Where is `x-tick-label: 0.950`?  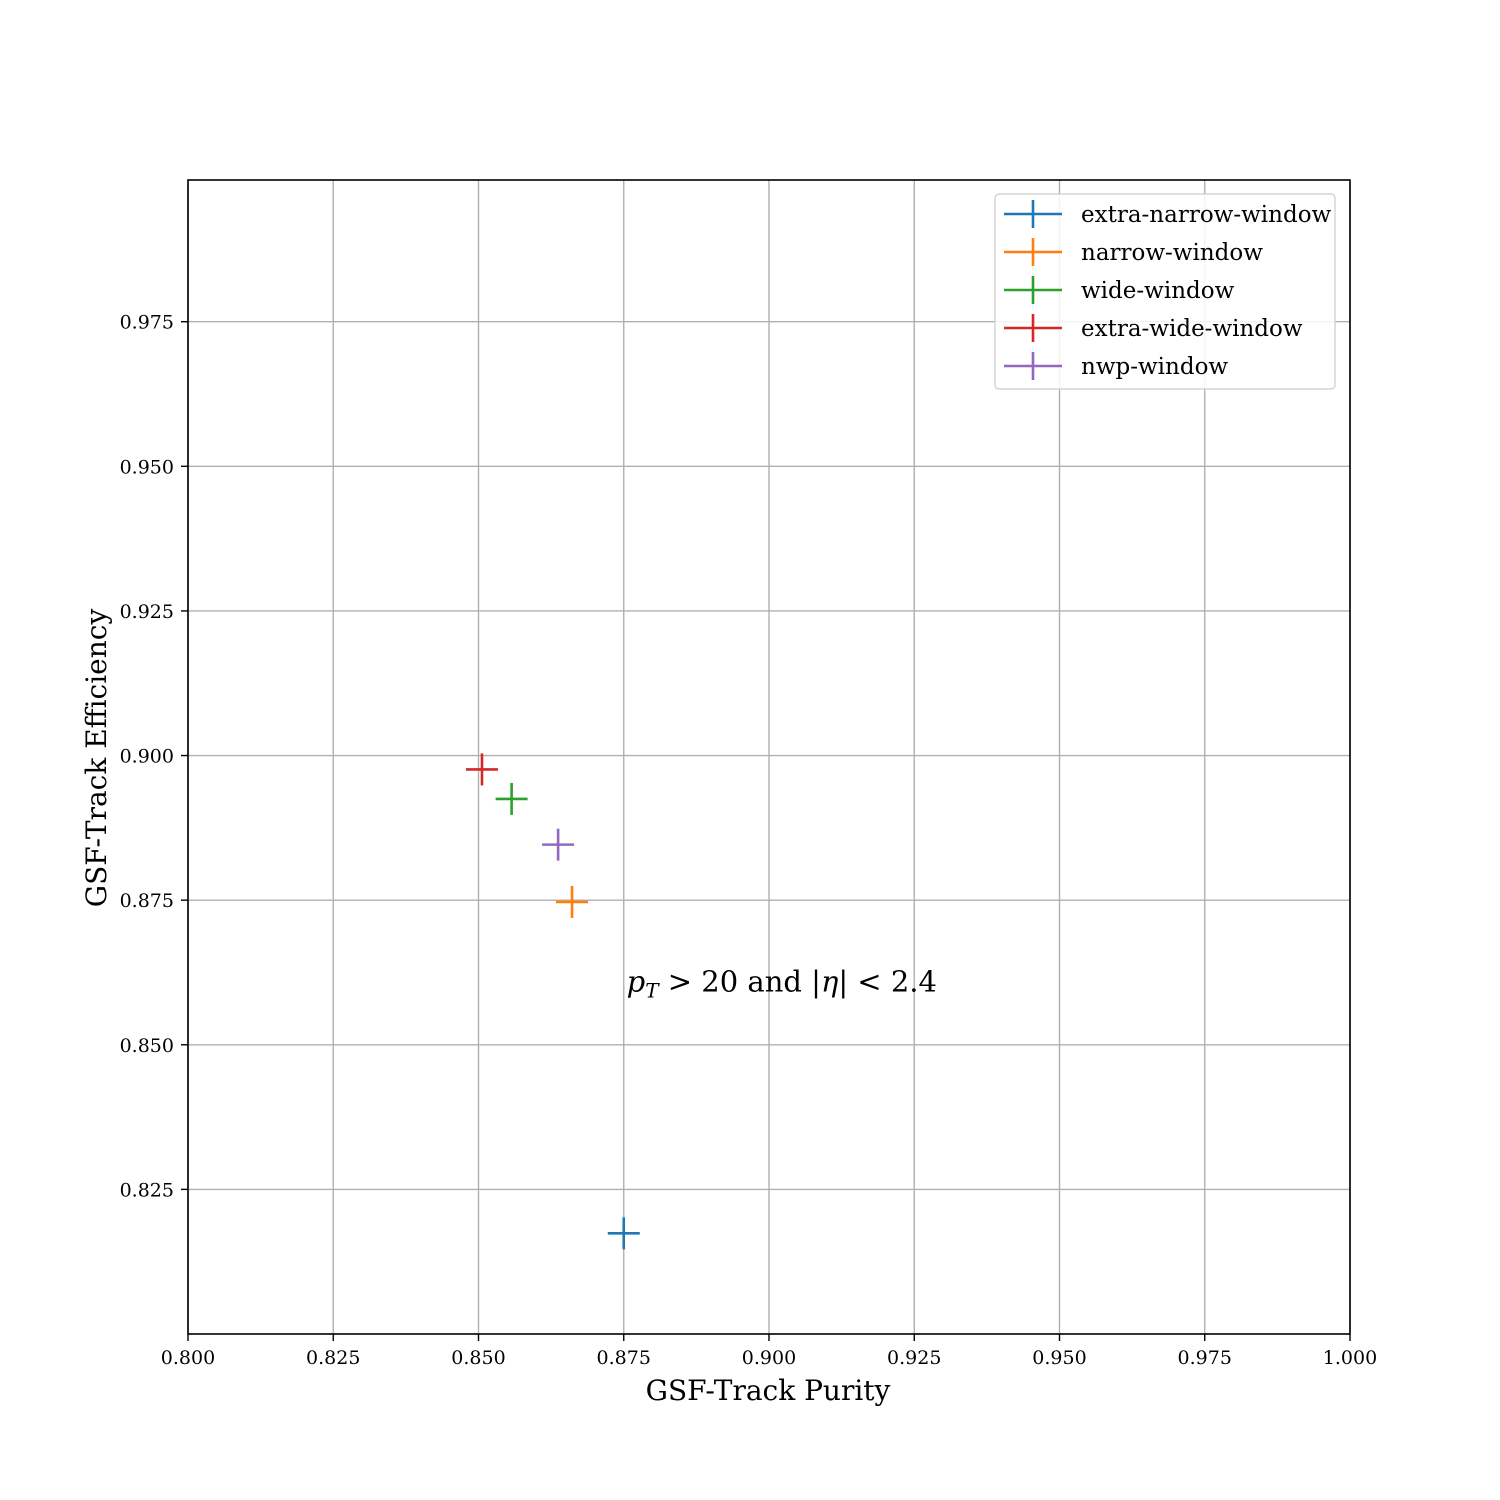
x-tick-label: 0.950 is located at coordinates (1059, 1358).